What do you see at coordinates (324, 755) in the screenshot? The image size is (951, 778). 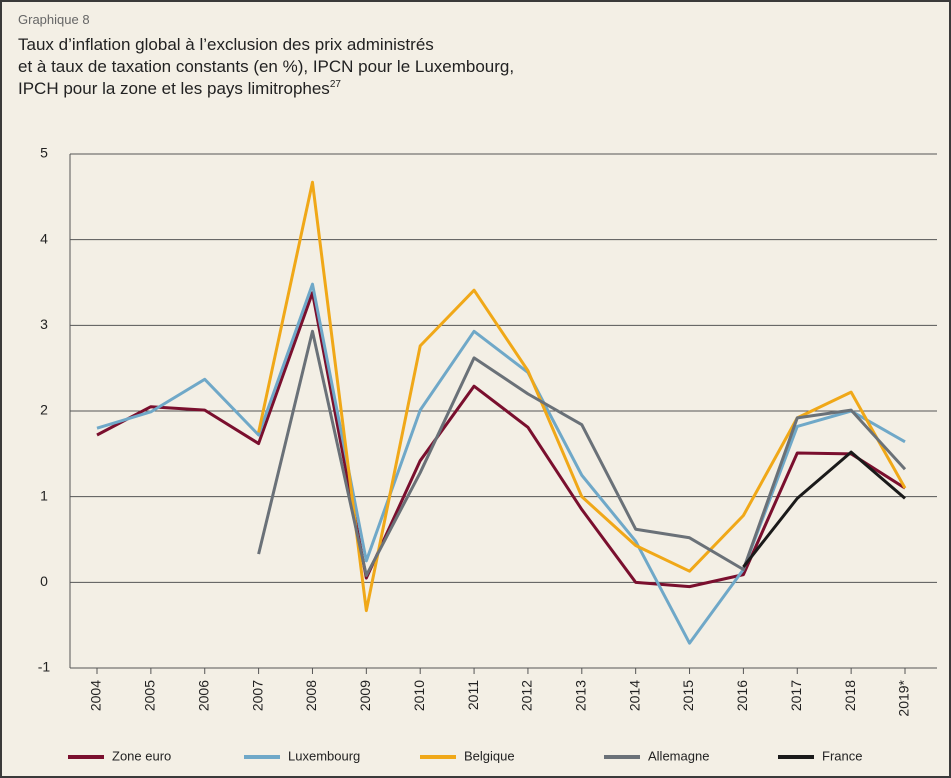 I see `legend-label: Luxembourg` at bounding box center [324, 755].